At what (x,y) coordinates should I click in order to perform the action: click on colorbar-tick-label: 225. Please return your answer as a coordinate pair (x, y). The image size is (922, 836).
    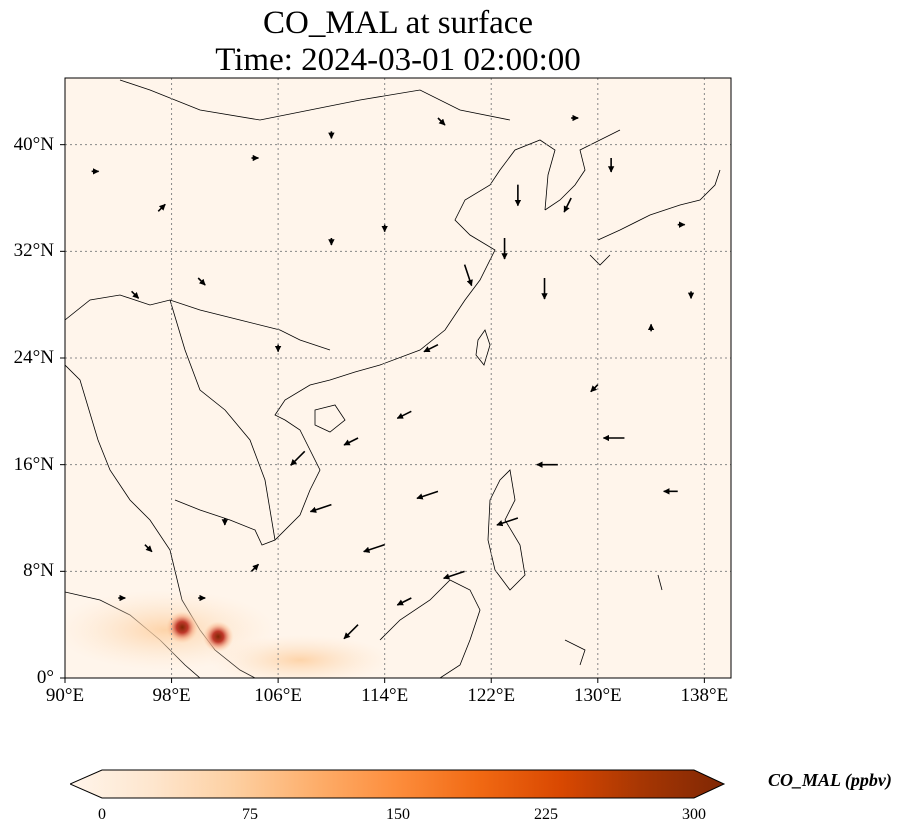
    Looking at the image, I should click on (546, 814).